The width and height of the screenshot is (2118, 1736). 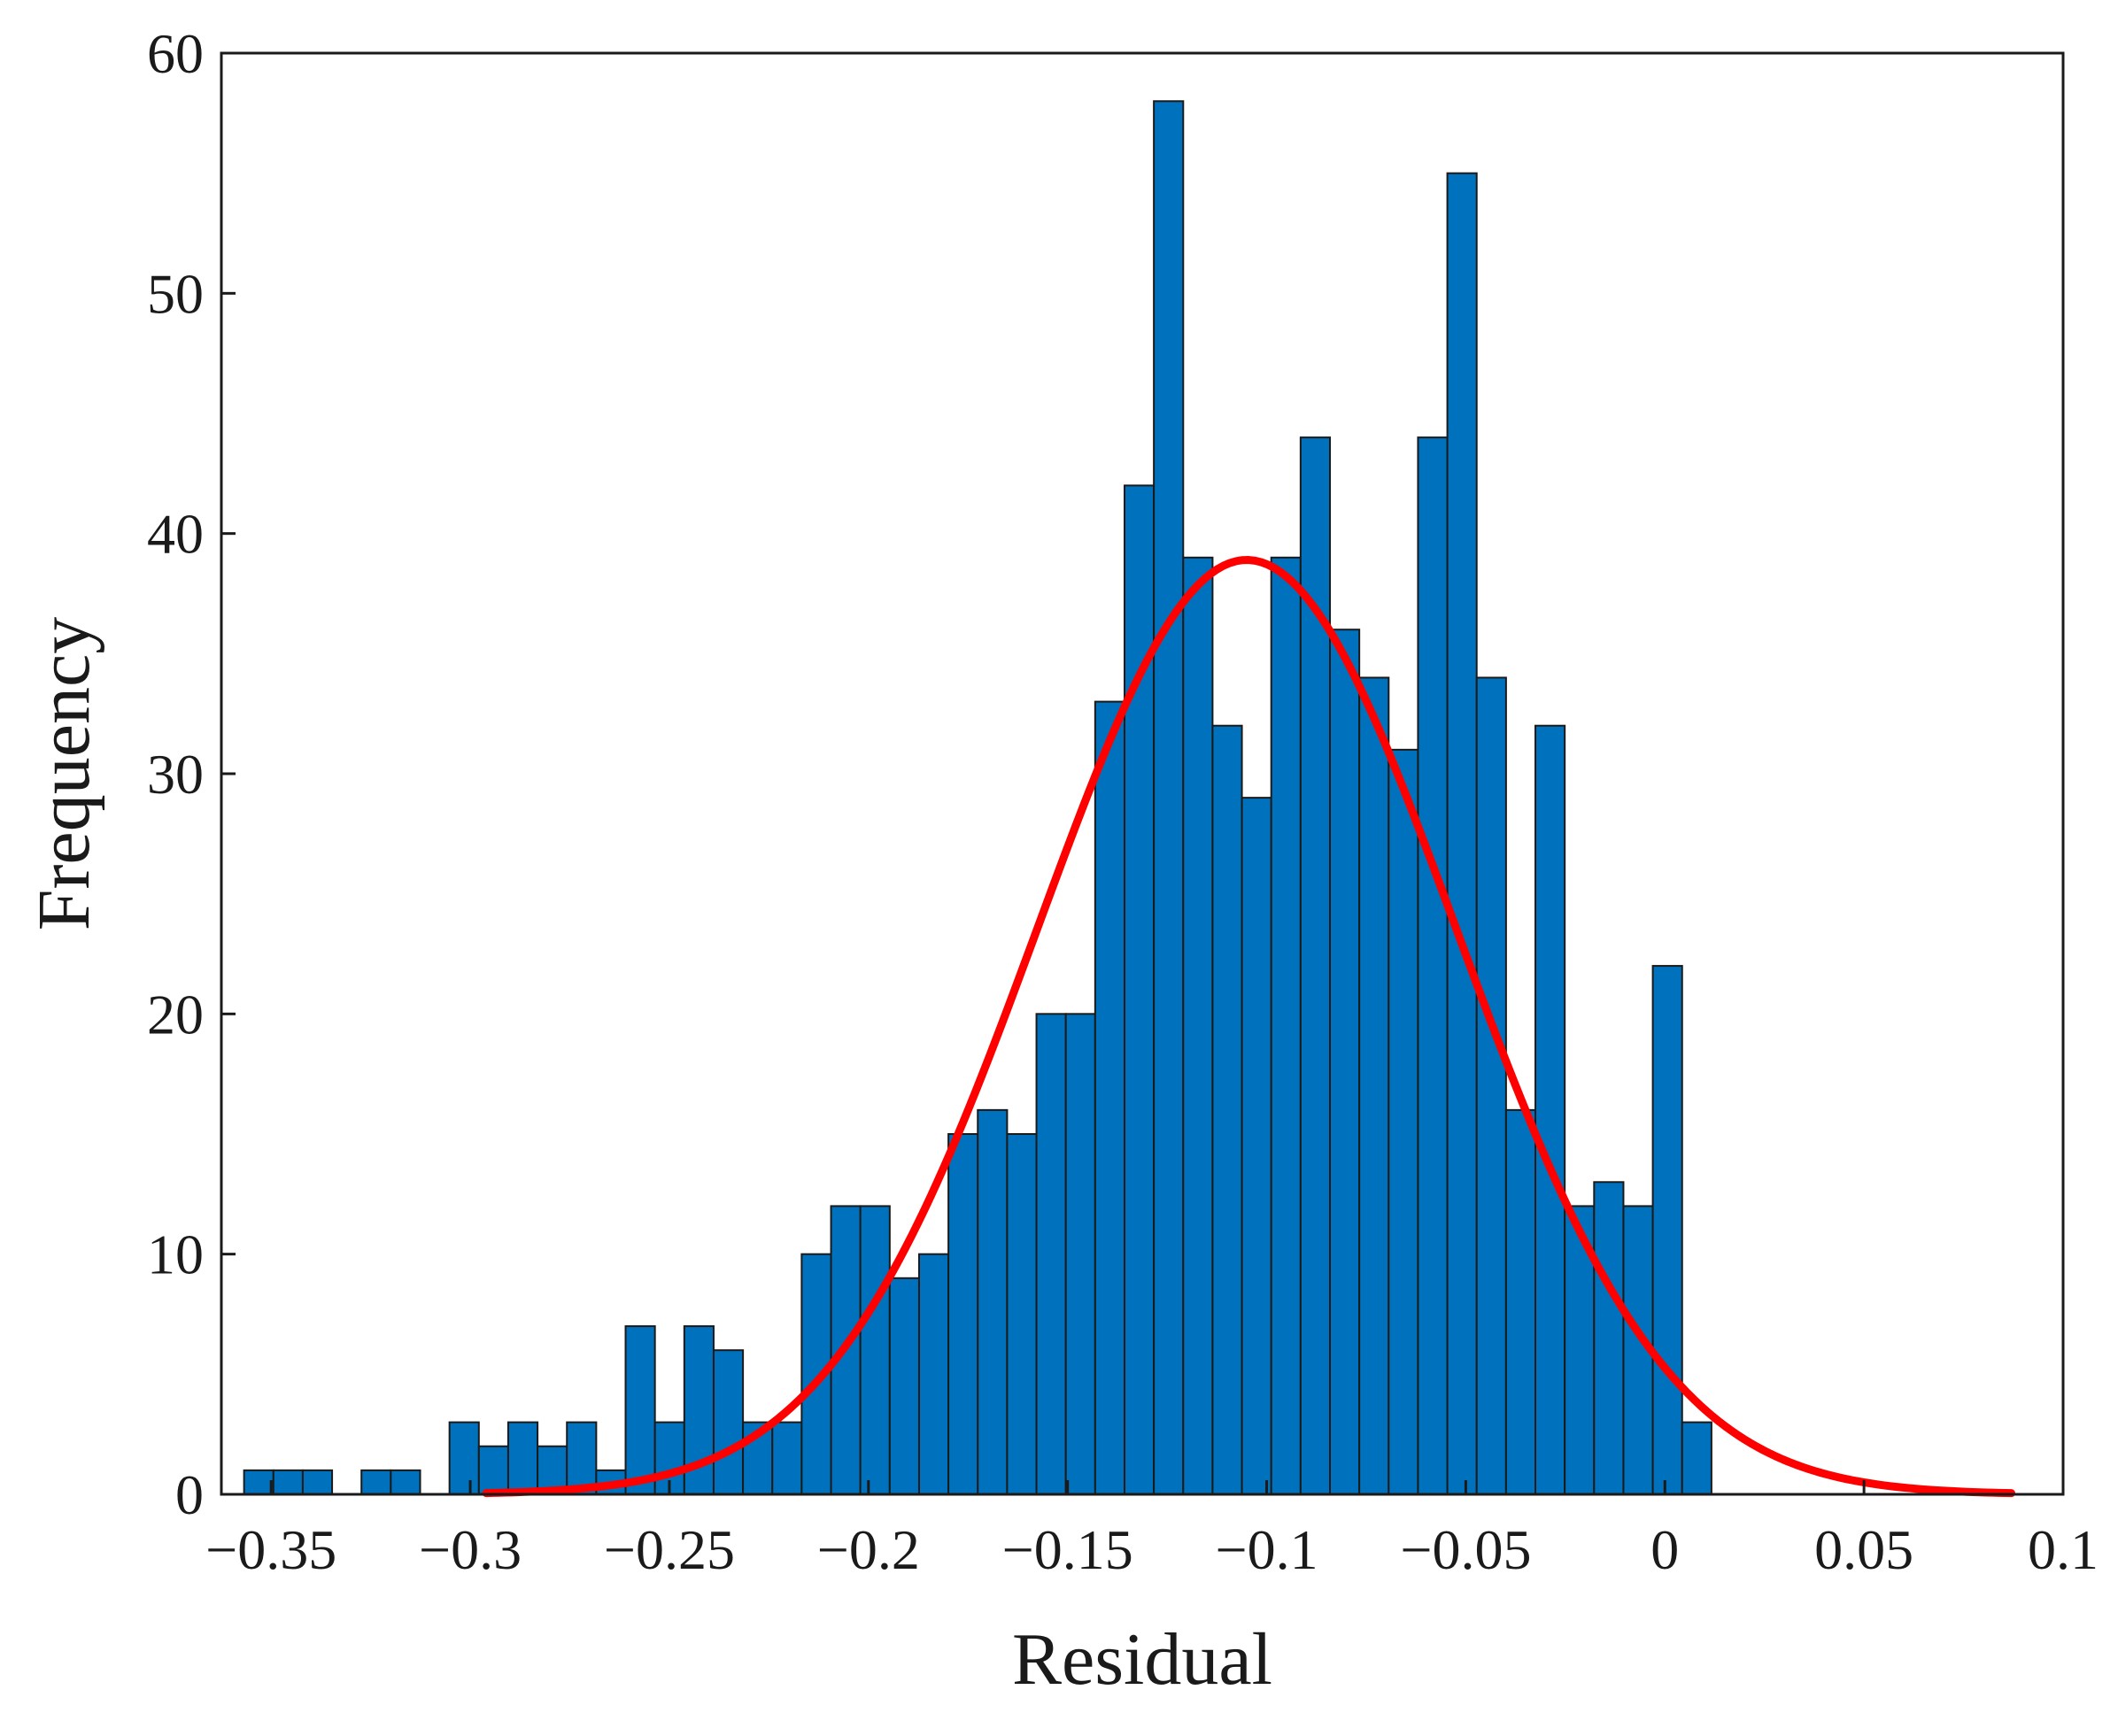 I want to click on y-tick-label: 30, so click(x=176, y=775).